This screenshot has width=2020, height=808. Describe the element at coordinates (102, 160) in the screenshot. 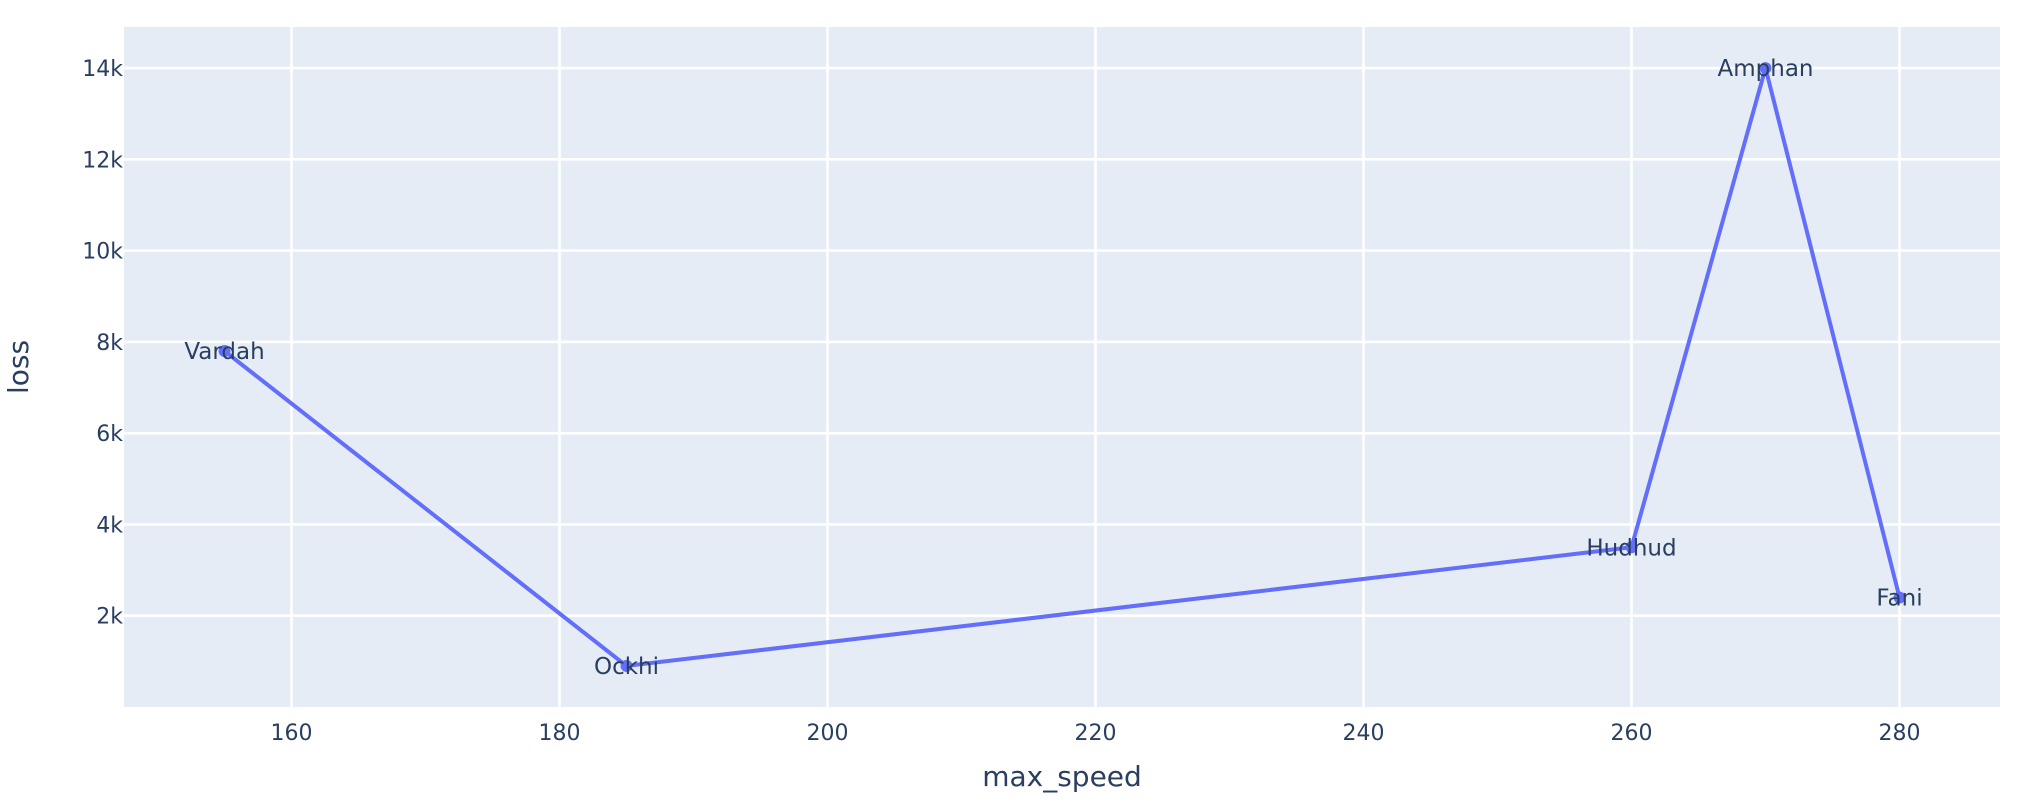

I see `y-tick-label: 12k` at that location.